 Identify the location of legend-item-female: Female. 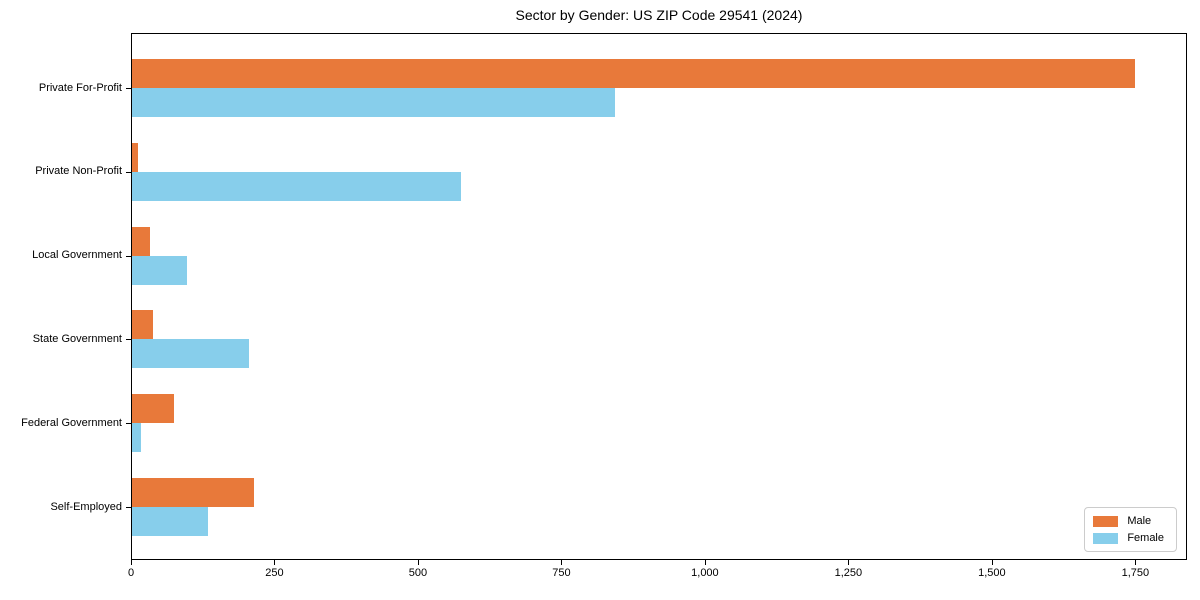
(1128, 538).